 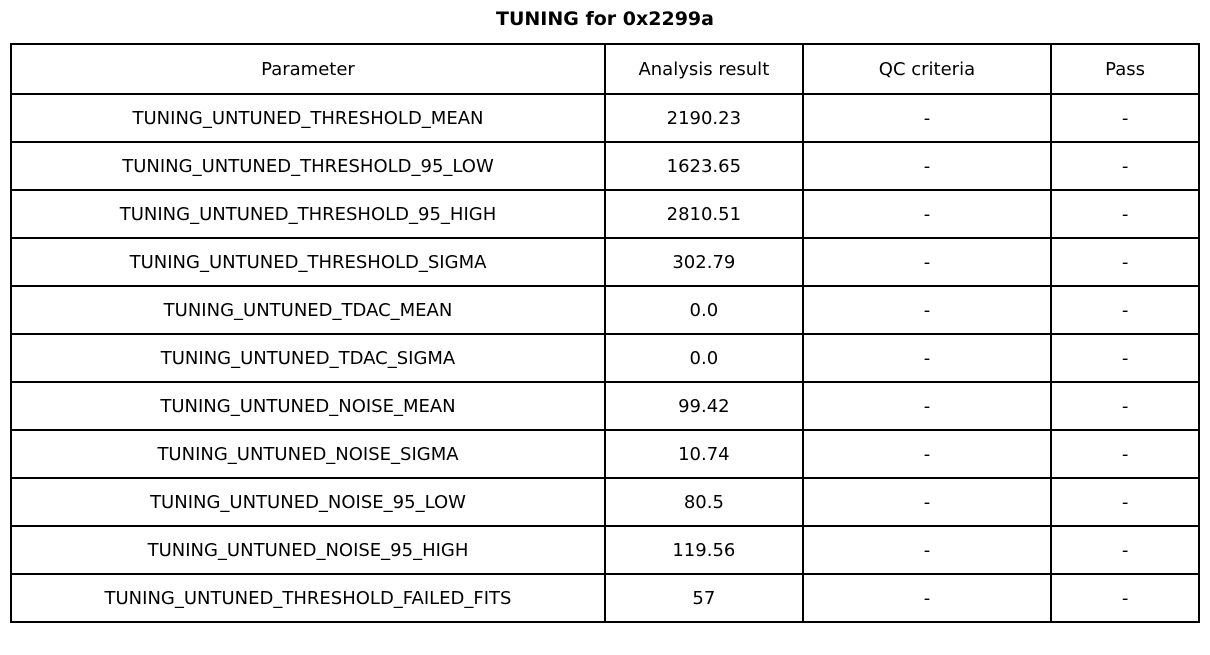 I want to click on table-row: TUNING_UNTUNED_NOISE_SIGMA 10.74 - -, so click(x=604, y=454).